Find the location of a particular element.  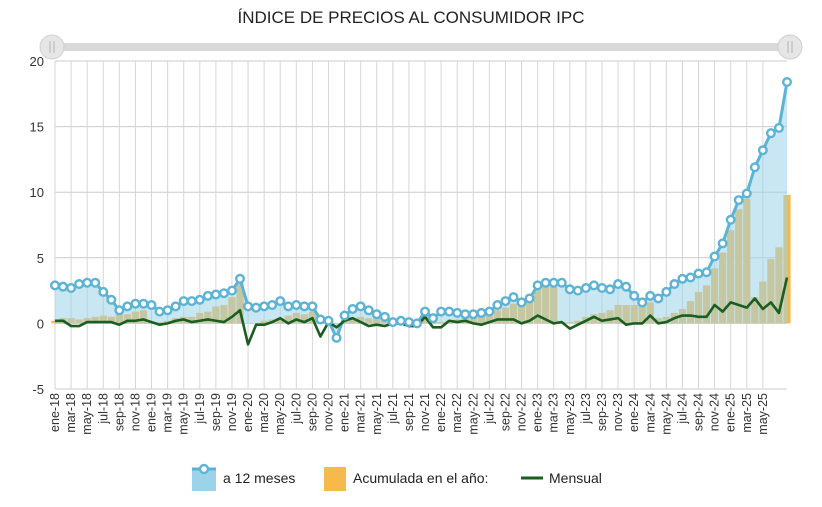

x-tick-label: sep-19 is located at coordinates (216, 412).